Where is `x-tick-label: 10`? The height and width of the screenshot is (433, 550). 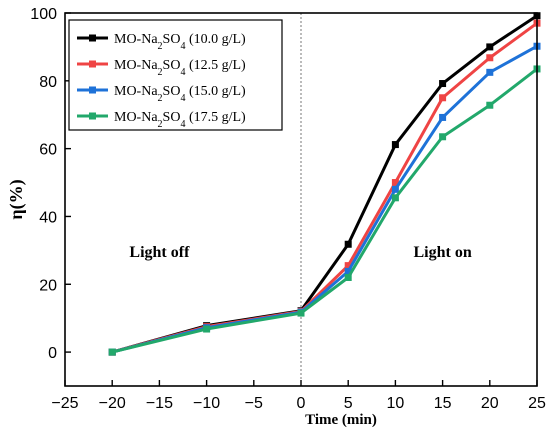
x-tick-label: 10 is located at coordinates (396, 403).